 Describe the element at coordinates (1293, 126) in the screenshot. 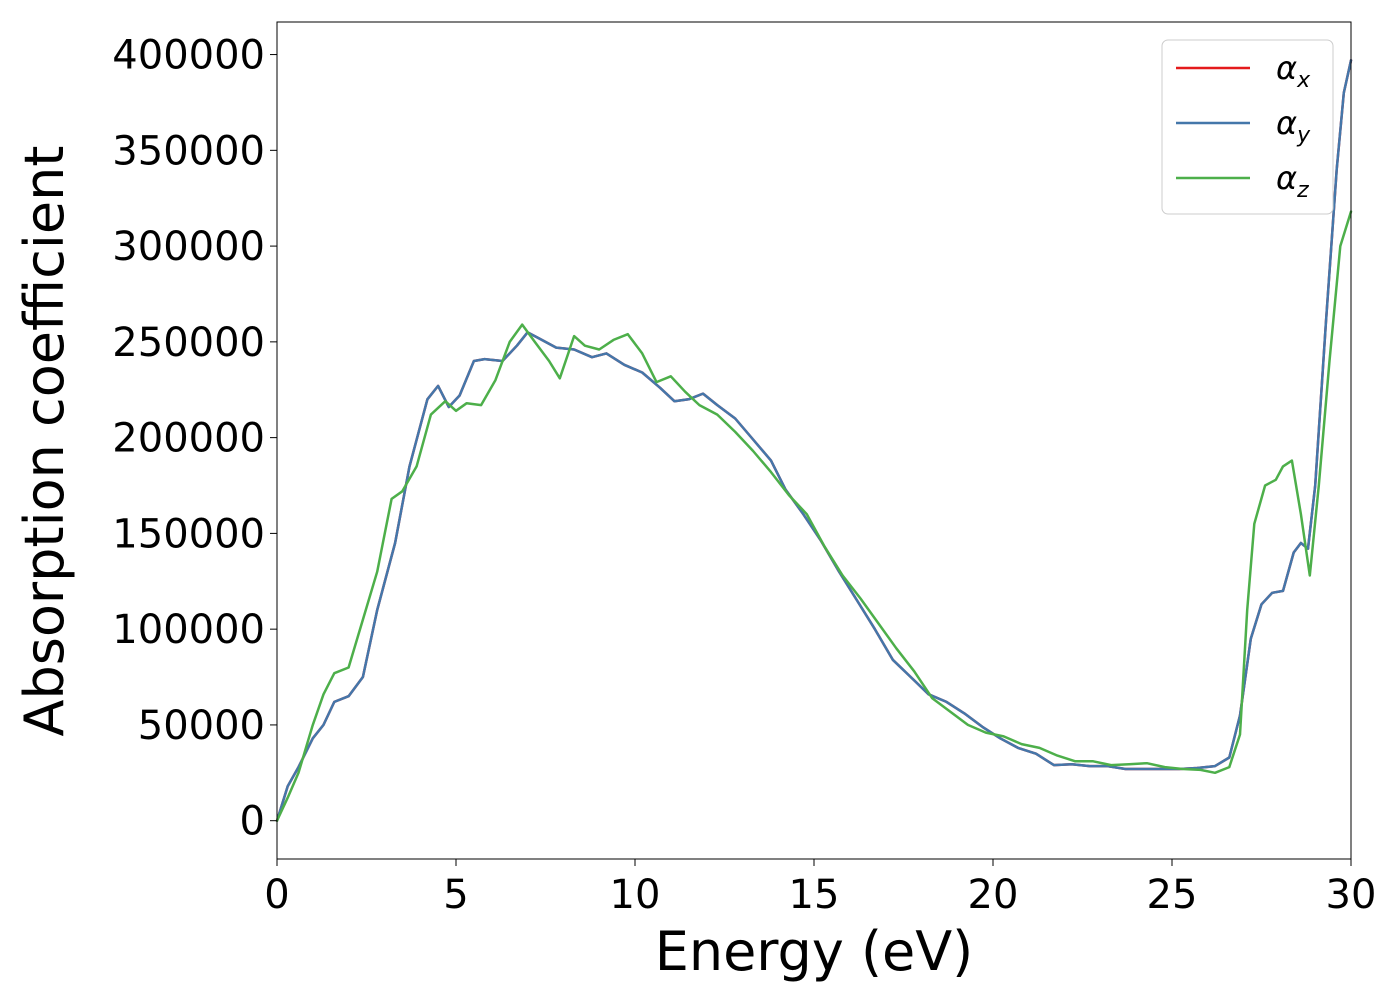

I see `legend-label-y: αy` at that location.